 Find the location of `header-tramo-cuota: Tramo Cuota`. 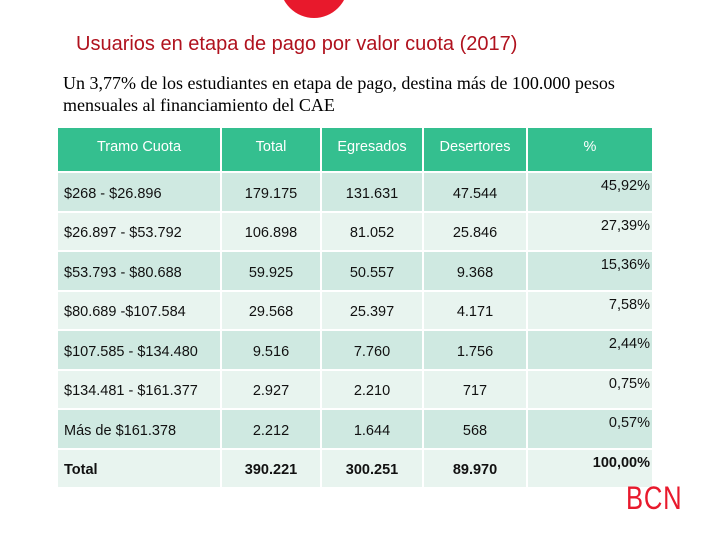

header-tramo-cuota: Tramo Cuota is located at coordinates (140, 149).